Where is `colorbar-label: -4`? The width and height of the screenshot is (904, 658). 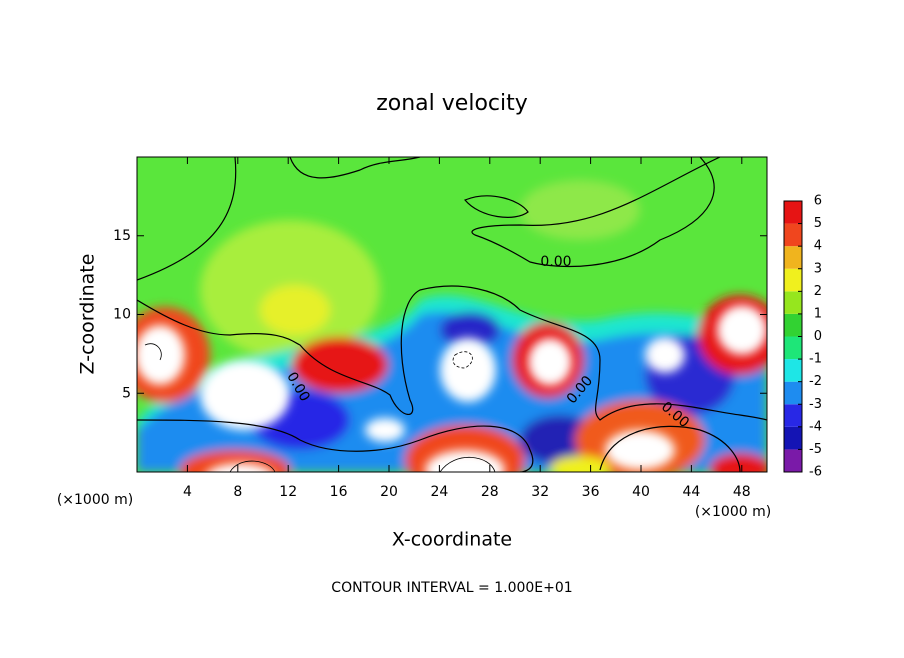
colorbar-label: -4 is located at coordinates (815, 426).